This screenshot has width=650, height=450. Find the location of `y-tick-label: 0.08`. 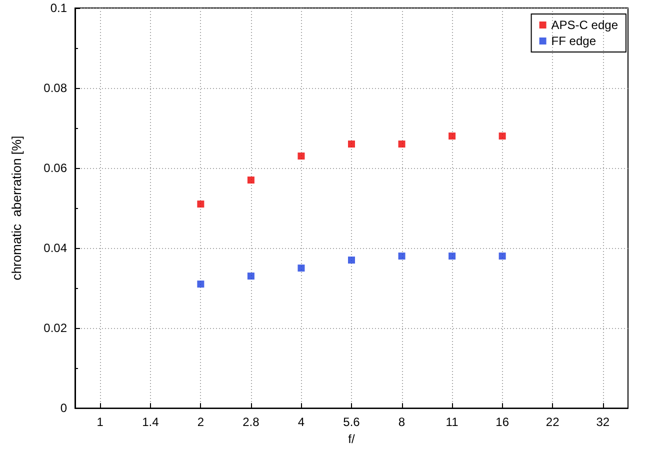

y-tick-label: 0.08 is located at coordinates (56, 88).